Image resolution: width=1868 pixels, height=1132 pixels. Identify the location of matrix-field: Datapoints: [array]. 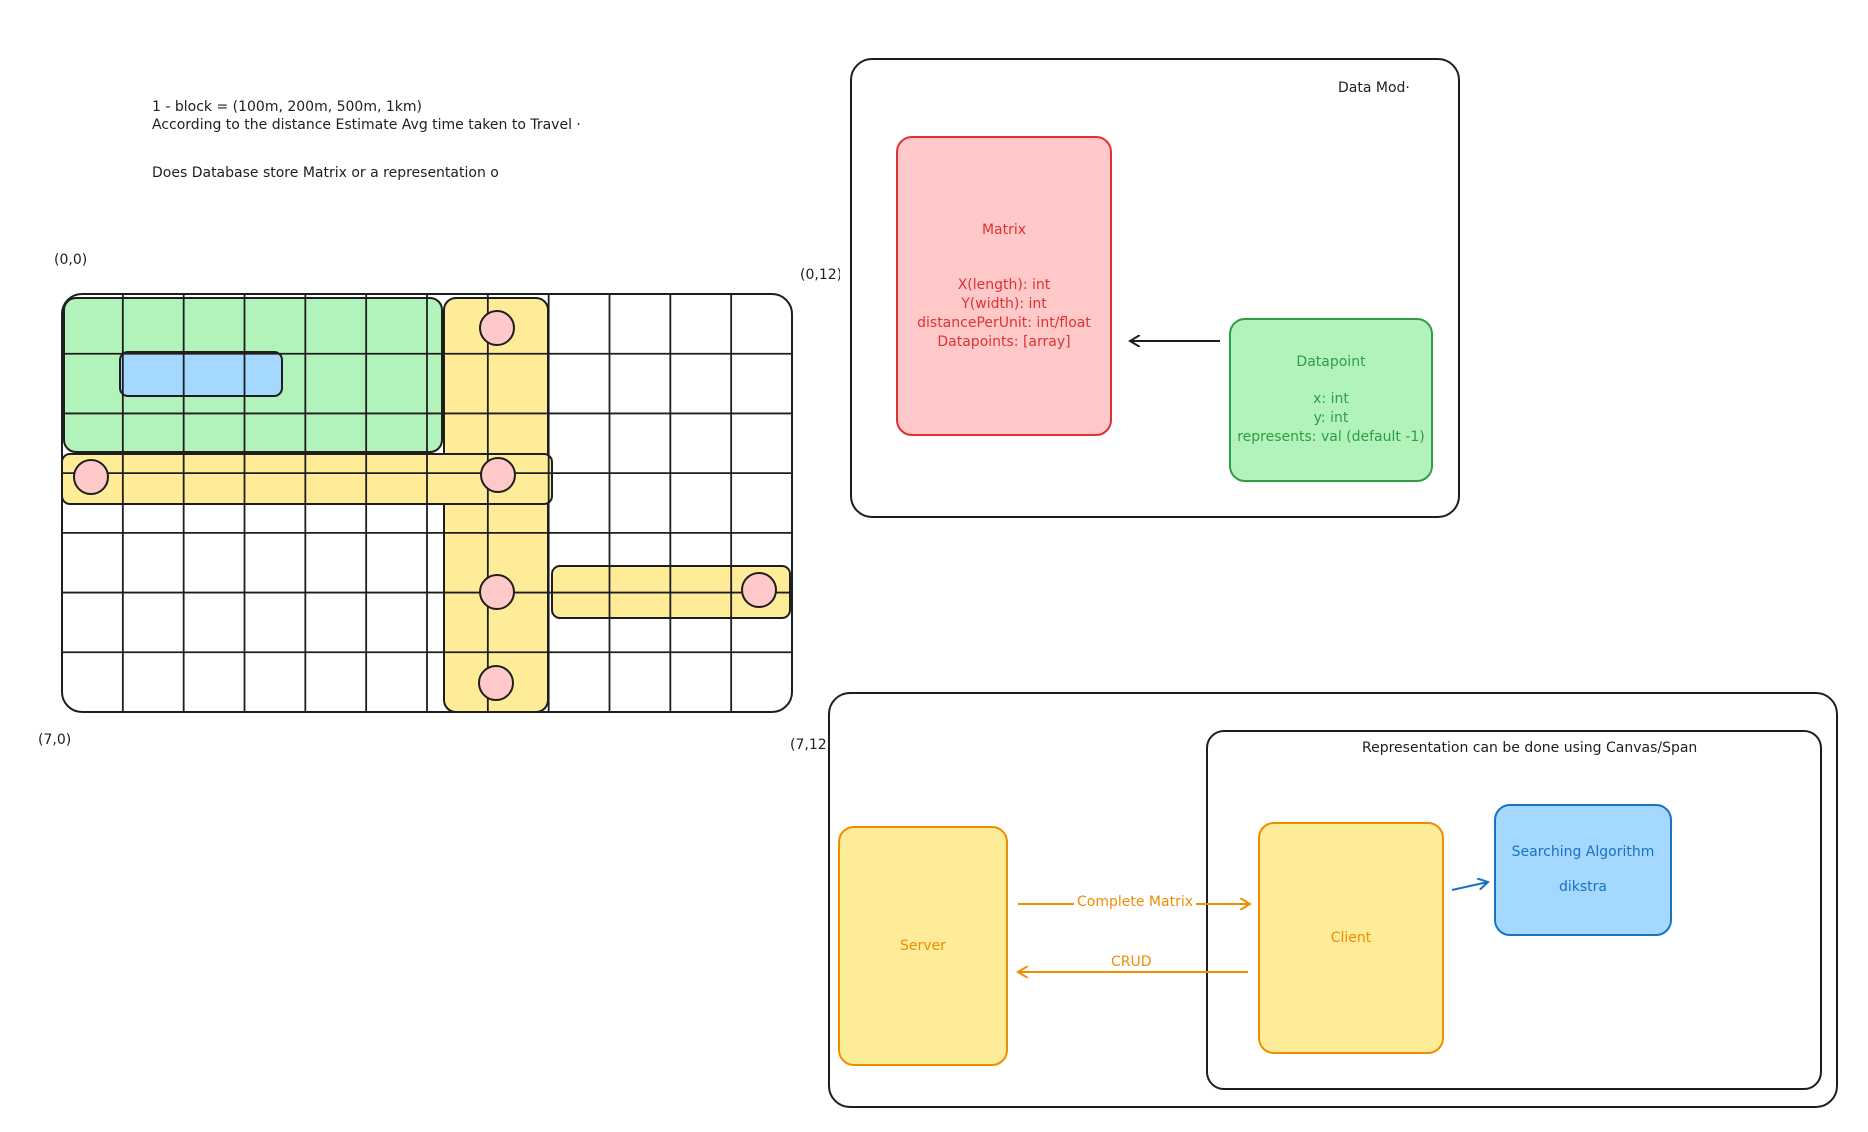
(1004, 341).